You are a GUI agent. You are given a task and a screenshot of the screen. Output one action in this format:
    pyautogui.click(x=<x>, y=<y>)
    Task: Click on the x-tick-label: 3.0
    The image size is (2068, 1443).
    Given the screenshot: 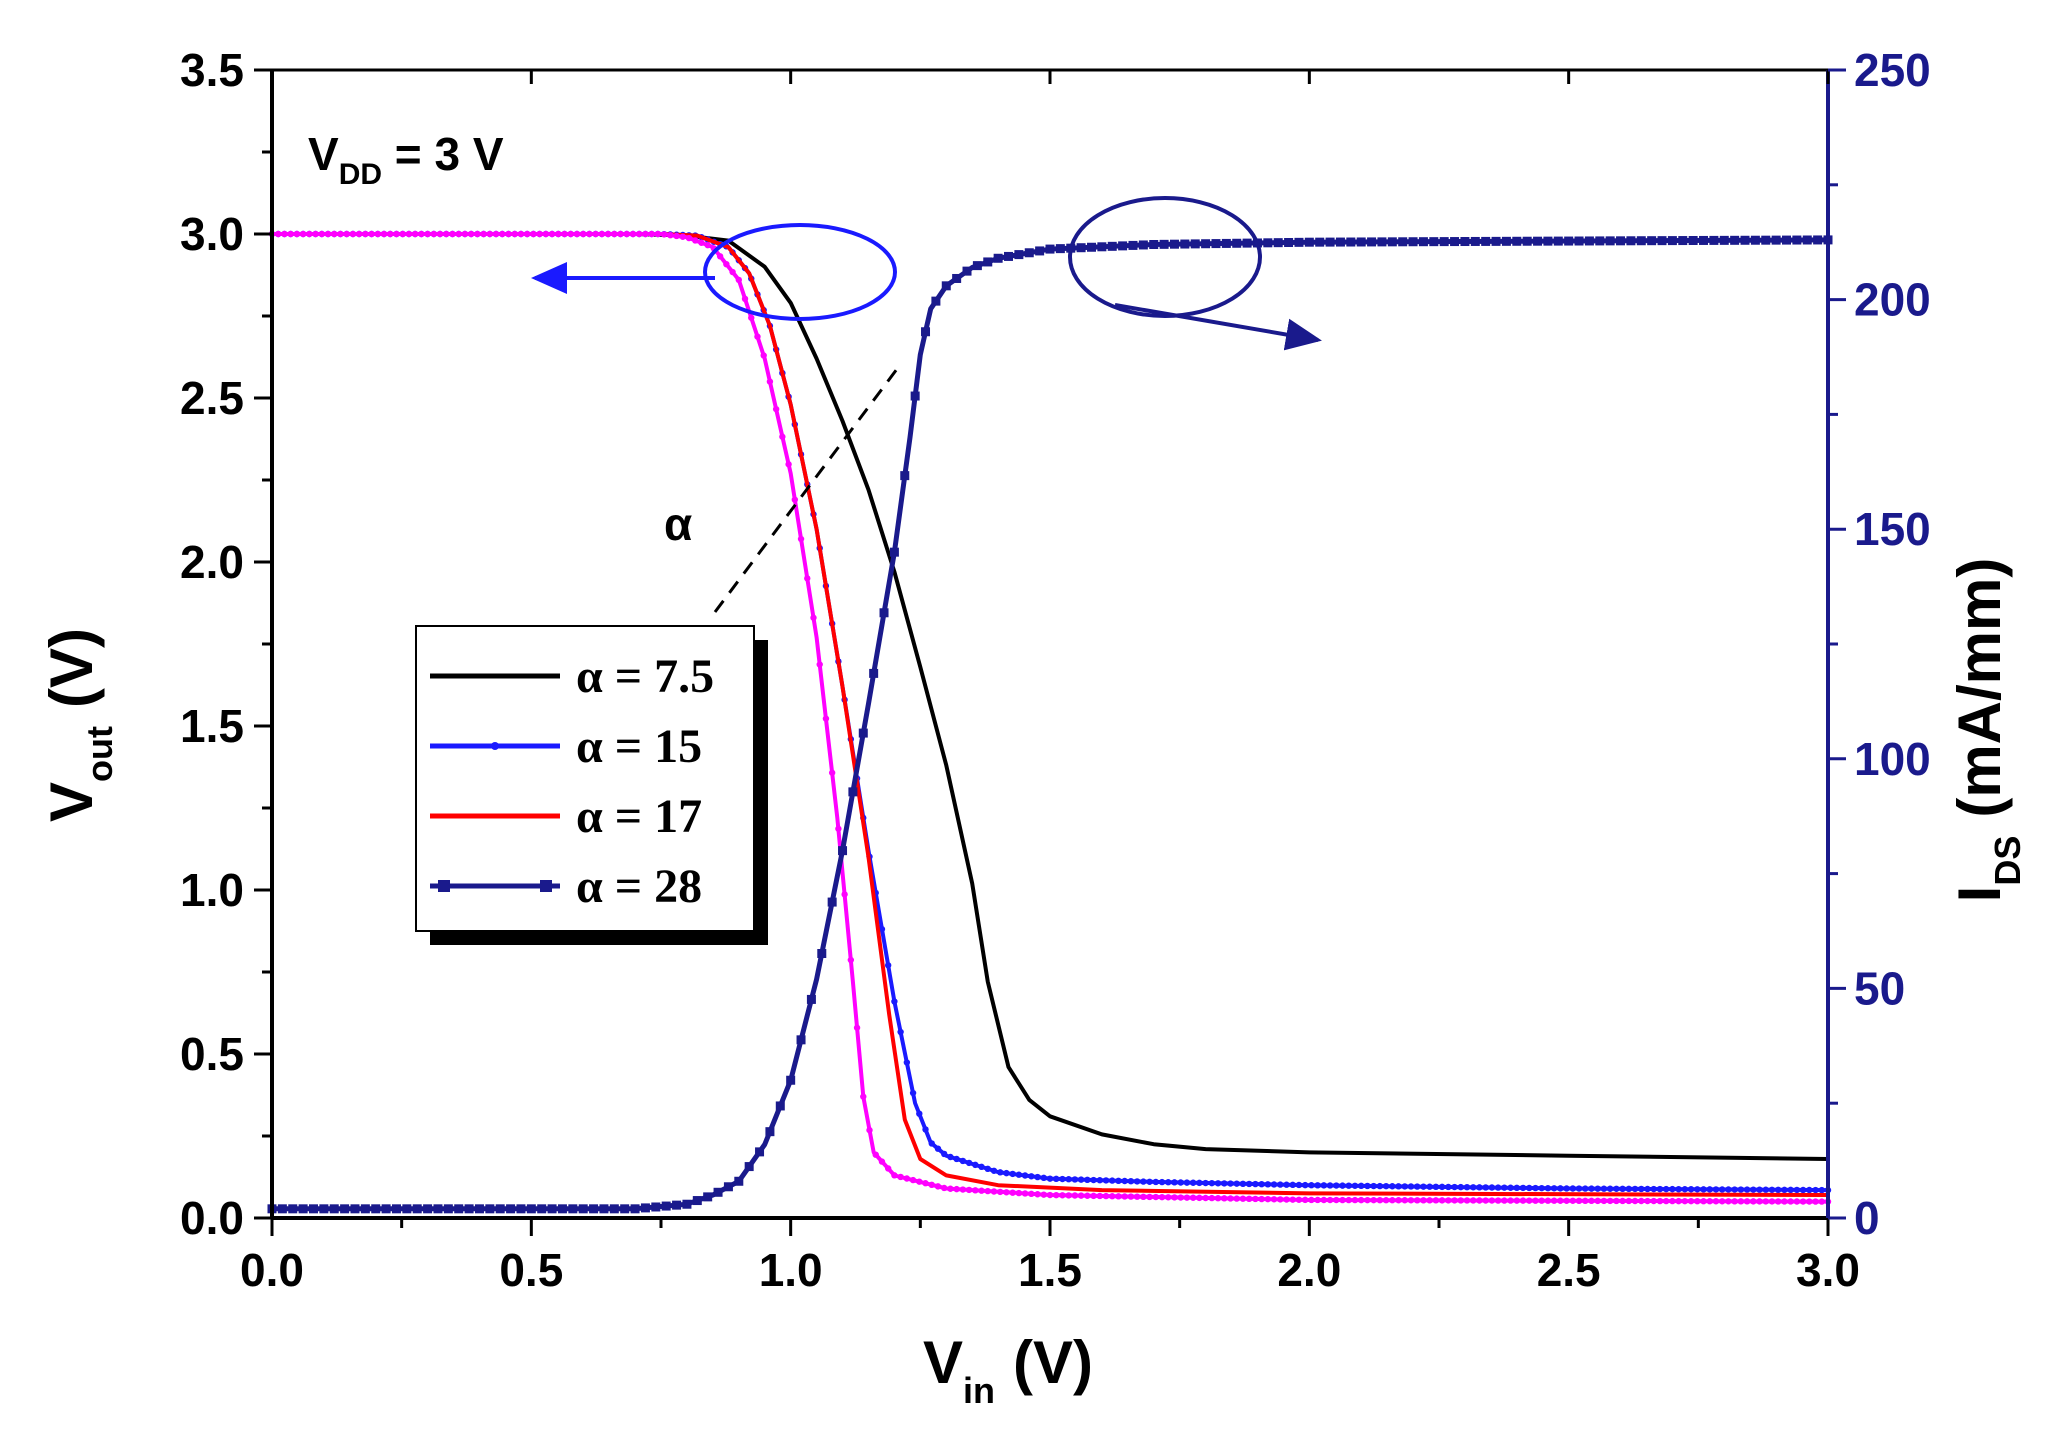 What is the action you would take?
    pyautogui.click(x=1828, y=1270)
    